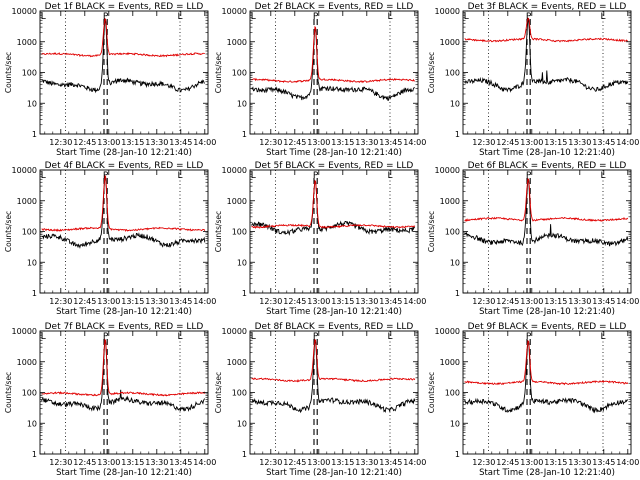 The height and width of the screenshot is (480, 640). What do you see at coordinates (124, 166) in the screenshot?
I see `panel-title: Det 4f BLACK = Events, RED = LLD` at bounding box center [124, 166].